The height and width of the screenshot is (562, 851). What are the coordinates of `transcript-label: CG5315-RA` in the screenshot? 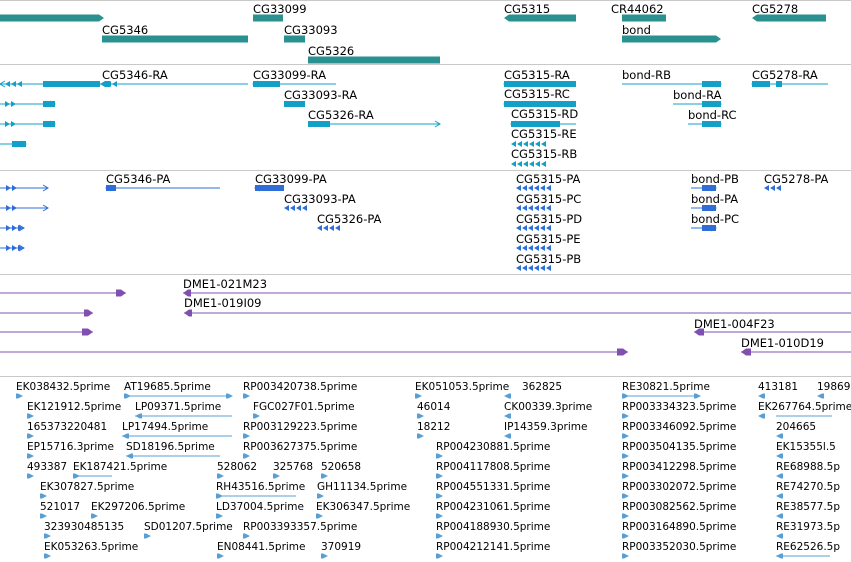 It's located at (537, 75).